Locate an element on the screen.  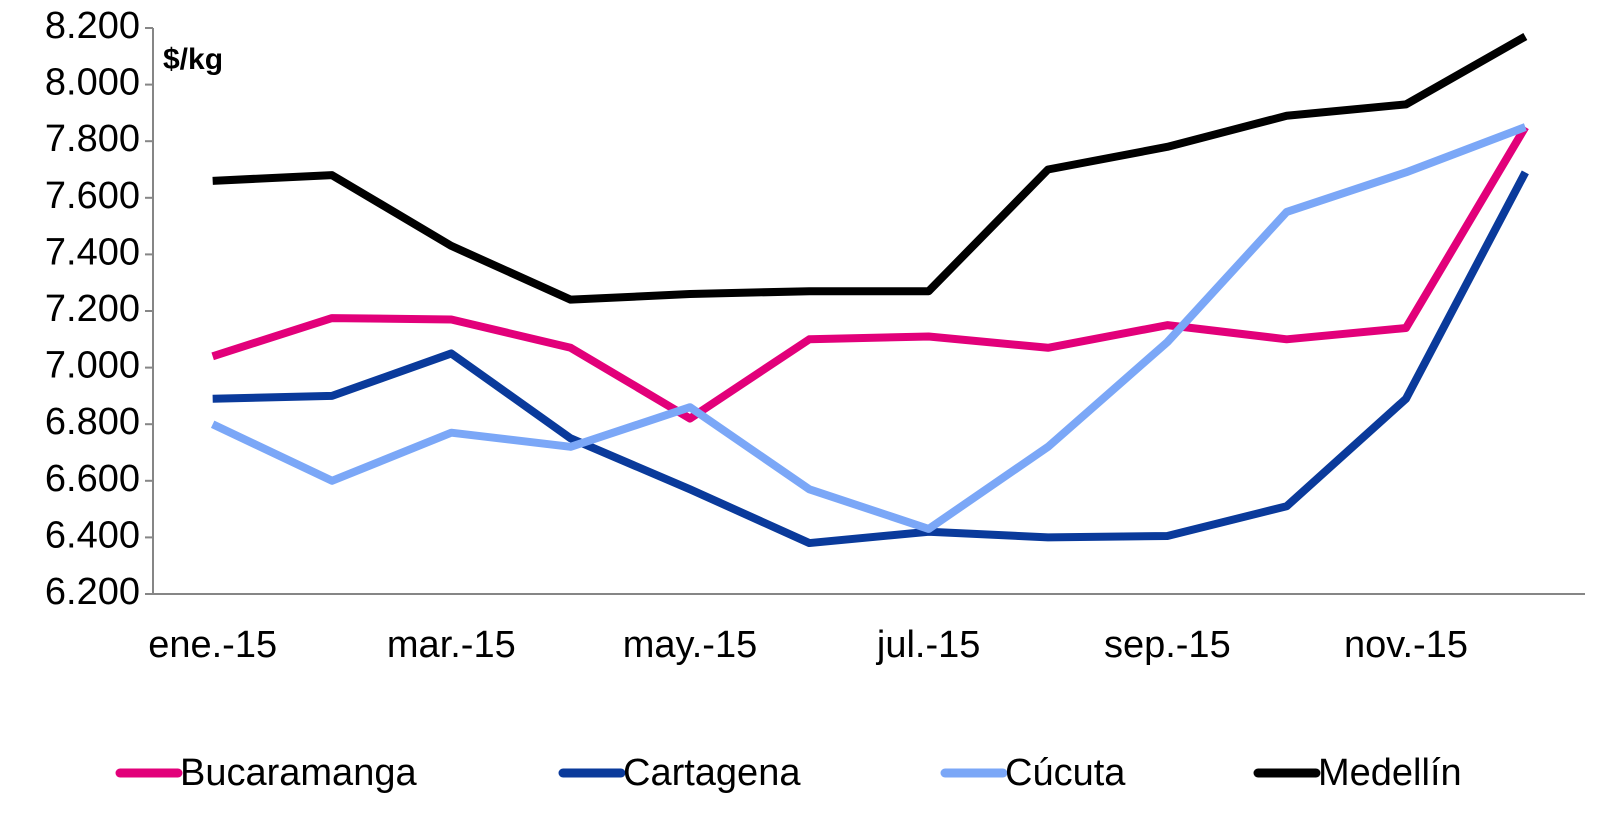
y-tick-label: 6.400 is located at coordinates (92, 535).